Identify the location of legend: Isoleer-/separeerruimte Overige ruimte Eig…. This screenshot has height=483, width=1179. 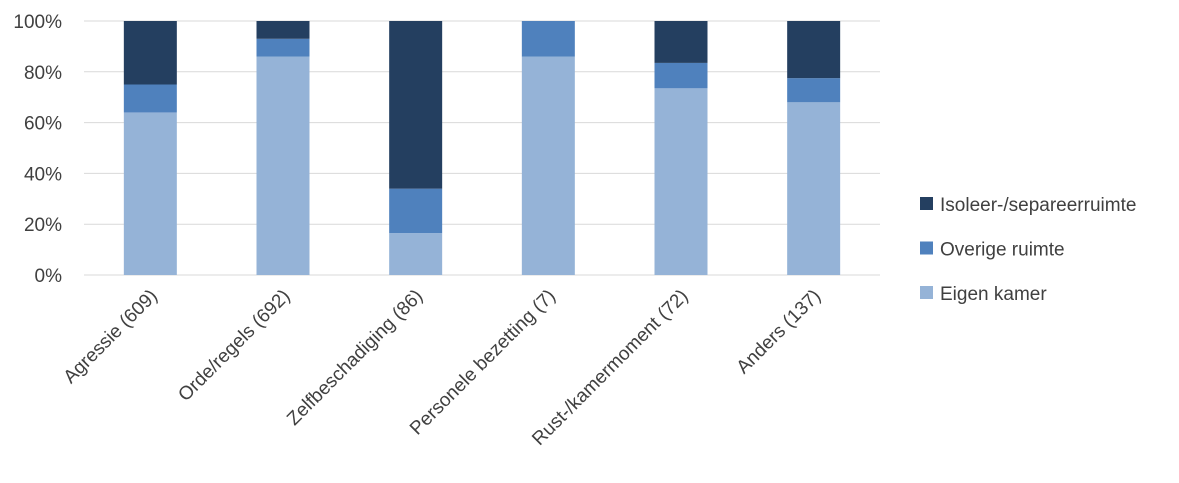
(1028, 250).